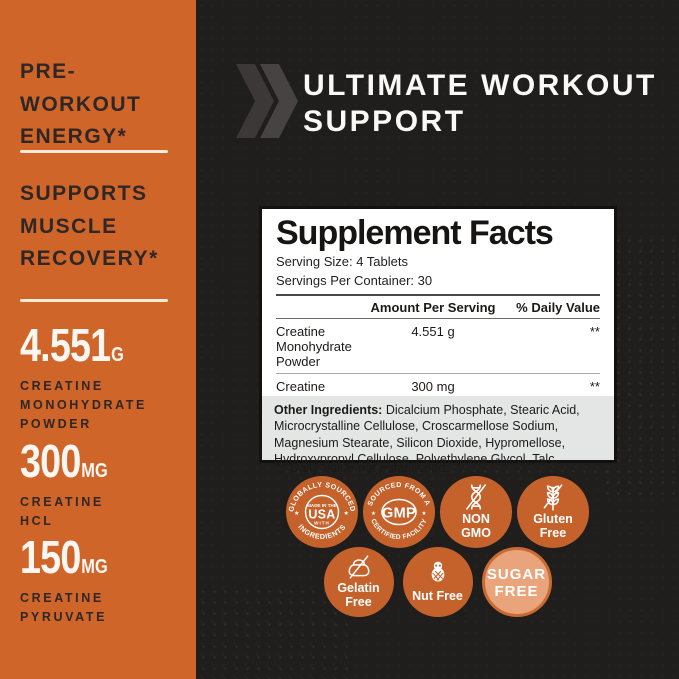 The image size is (679, 679). I want to click on stat-number: 300, so click(50, 461).